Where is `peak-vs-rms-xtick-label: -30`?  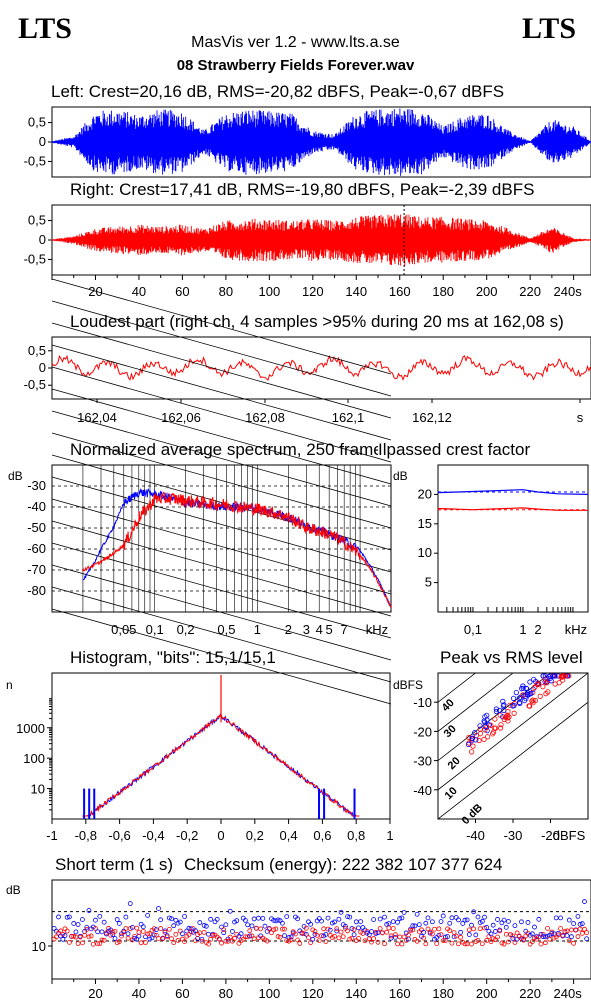 peak-vs-rms-xtick-label: -30 is located at coordinates (513, 835).